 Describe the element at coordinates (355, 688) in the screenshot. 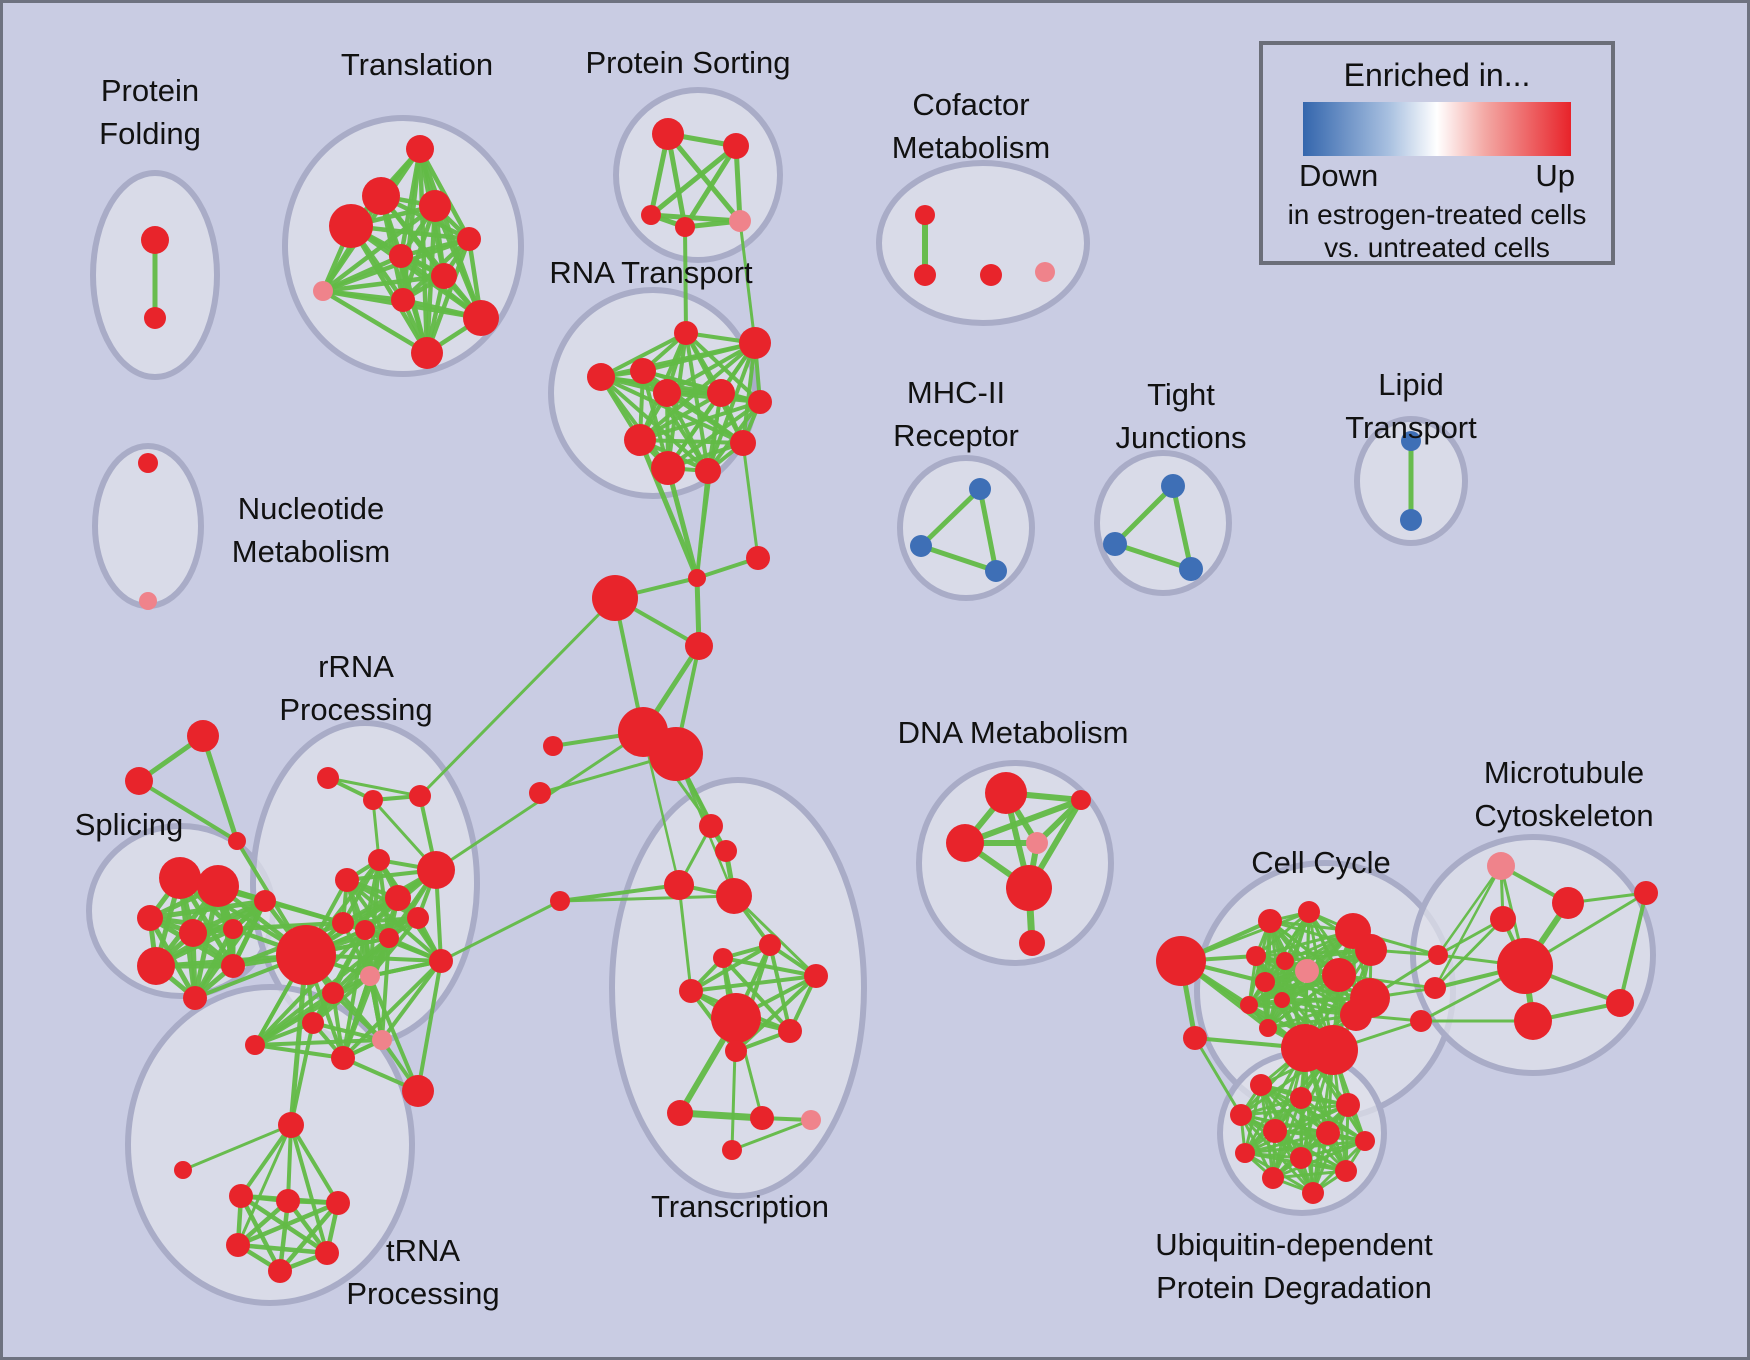

I see `cluster-label-rrna-processing: rRNA Processing` at that location.